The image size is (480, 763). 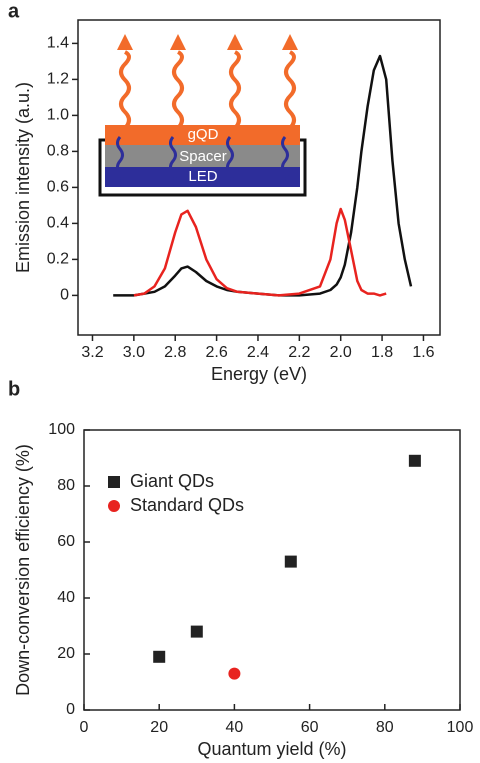 I want to click on excitation-waves, so click(x=202, y=161).